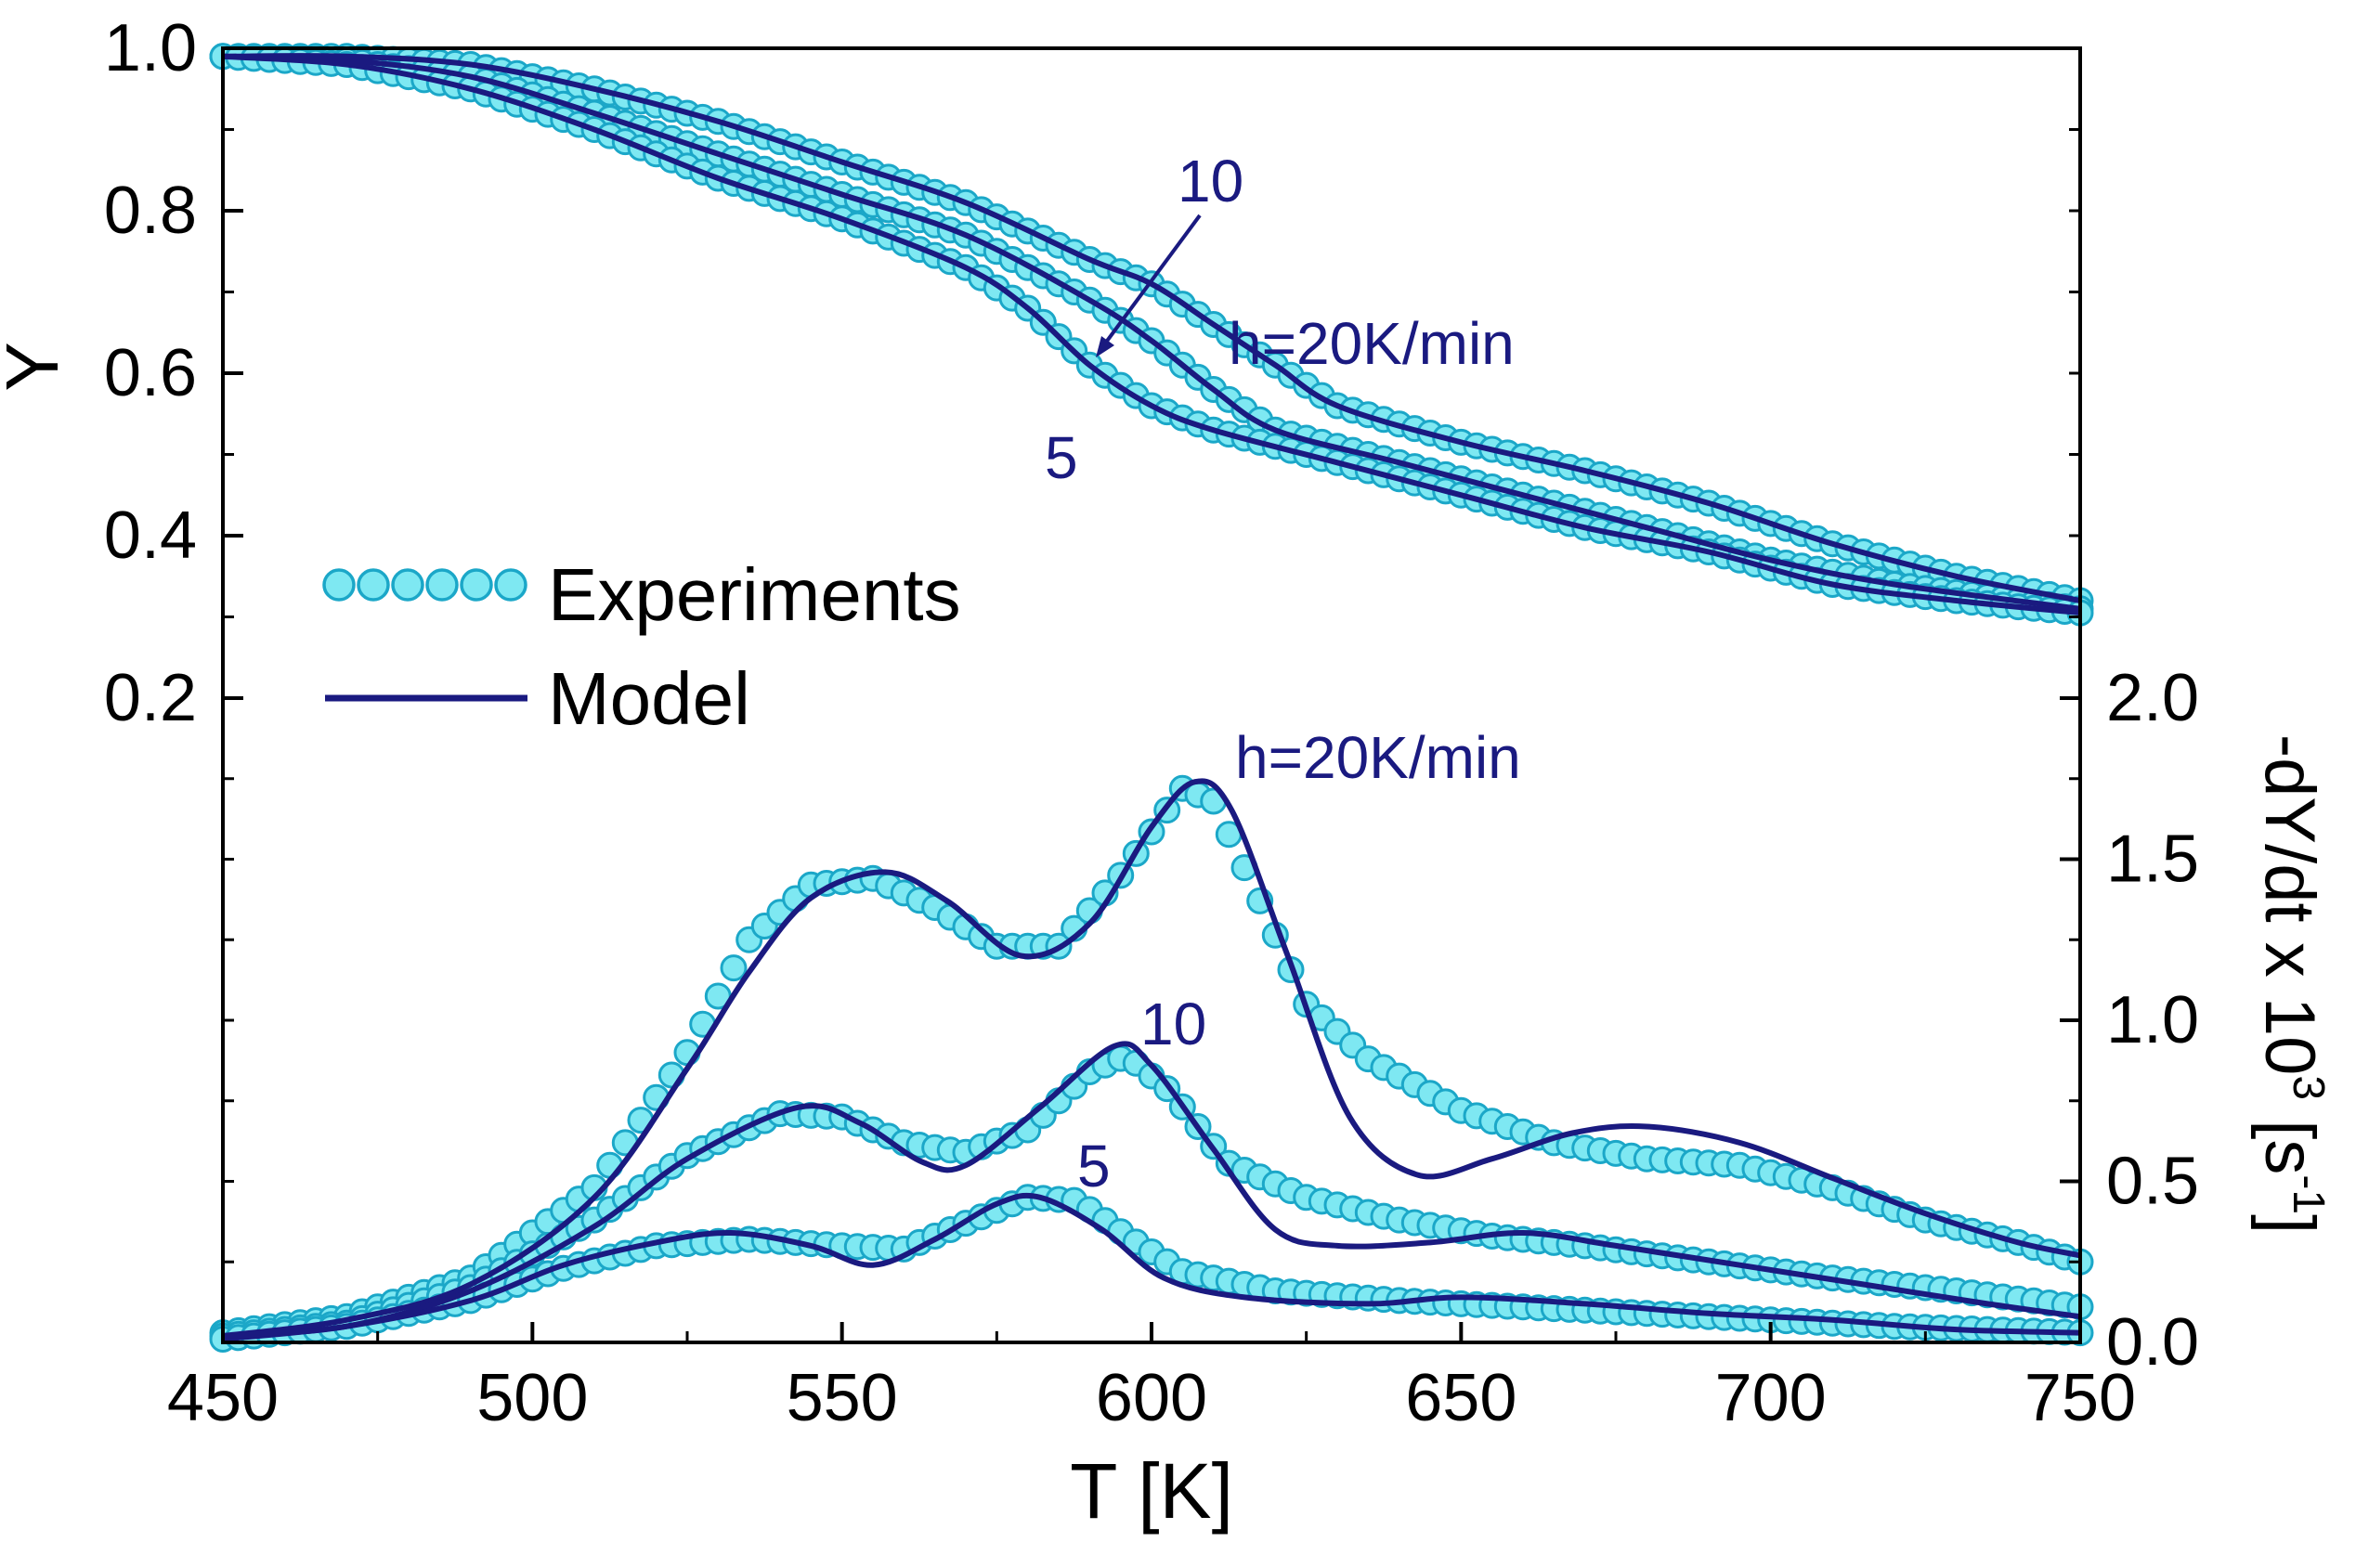 Image resolution: width=2356 pixels, height=1568 pixels. Describe the element at coordinates (1151, 1491) in the screenshot. I see `x-axis-title: T [K]` at that location.